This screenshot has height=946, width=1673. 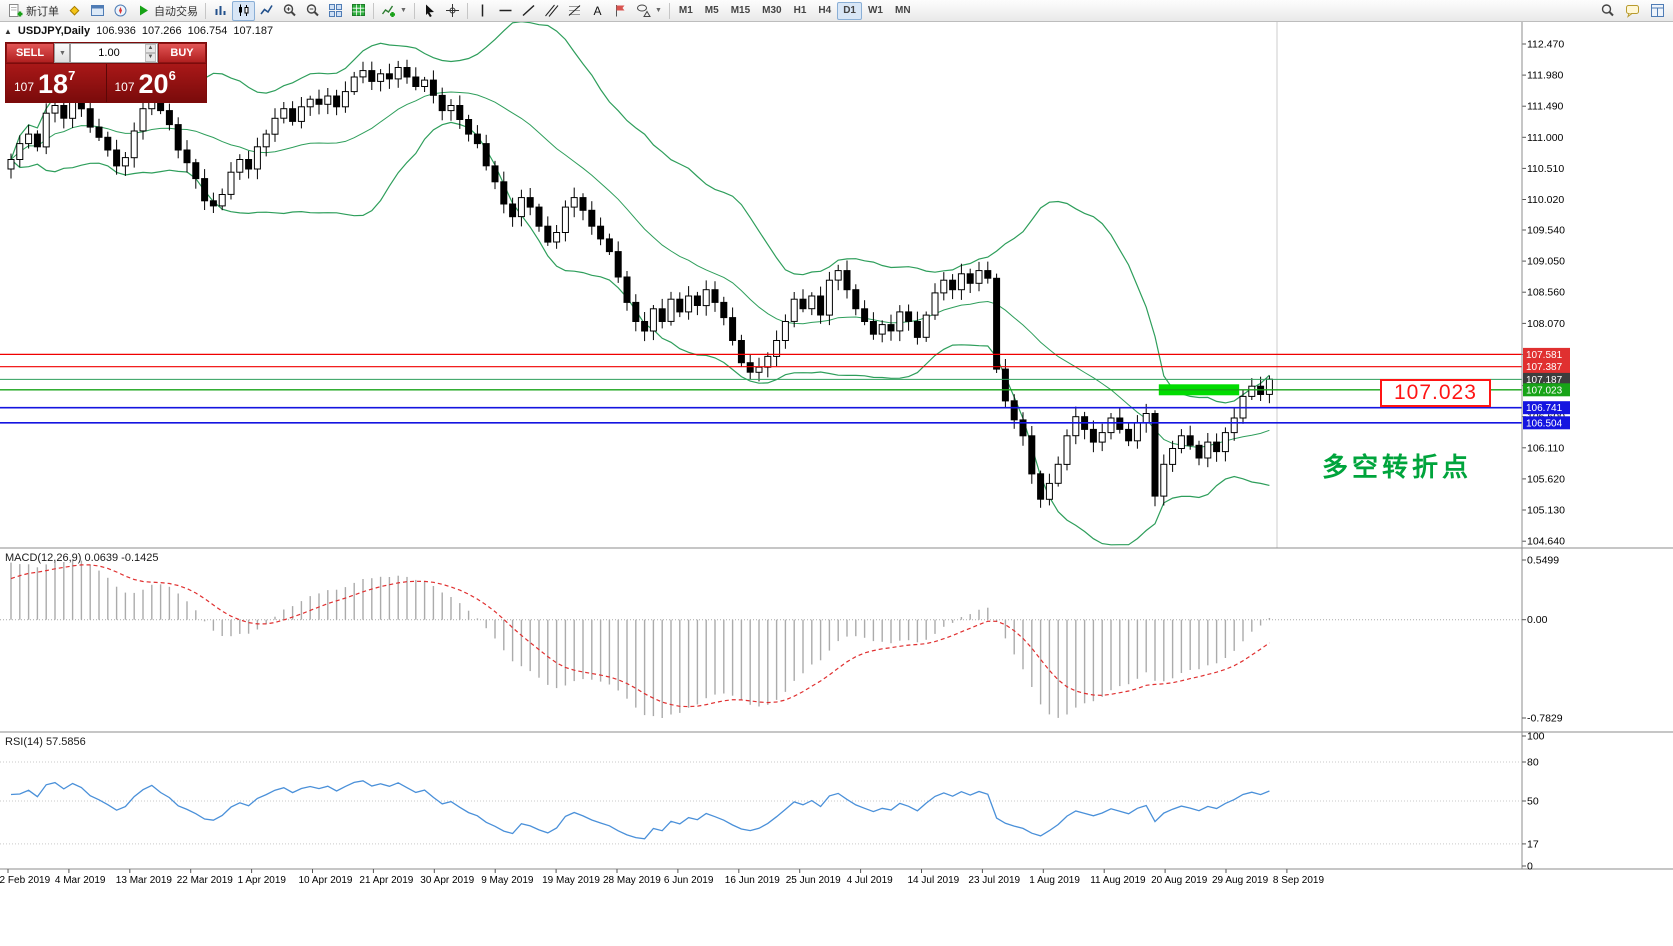 I want to click on search-icon, so click(x=1607, y=10).